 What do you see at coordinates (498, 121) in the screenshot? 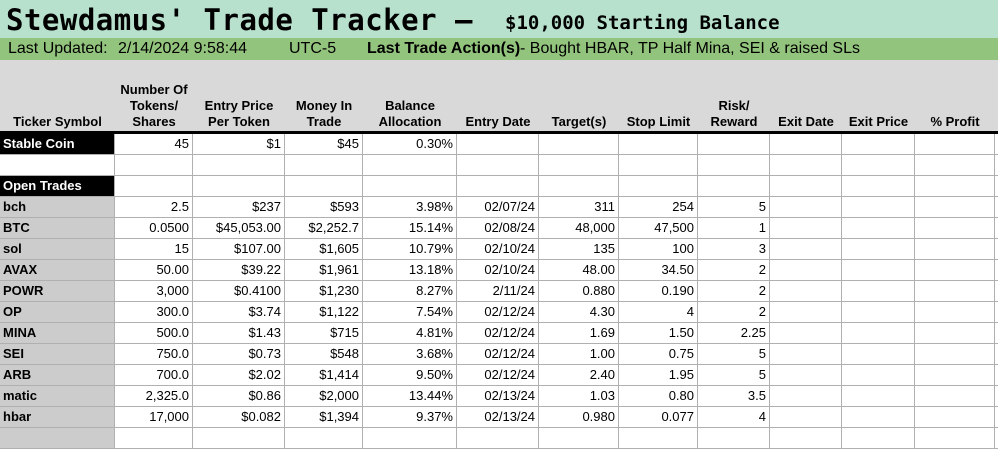
I see `col-entry-date: Entry Date` at bounding box center [498, 121].